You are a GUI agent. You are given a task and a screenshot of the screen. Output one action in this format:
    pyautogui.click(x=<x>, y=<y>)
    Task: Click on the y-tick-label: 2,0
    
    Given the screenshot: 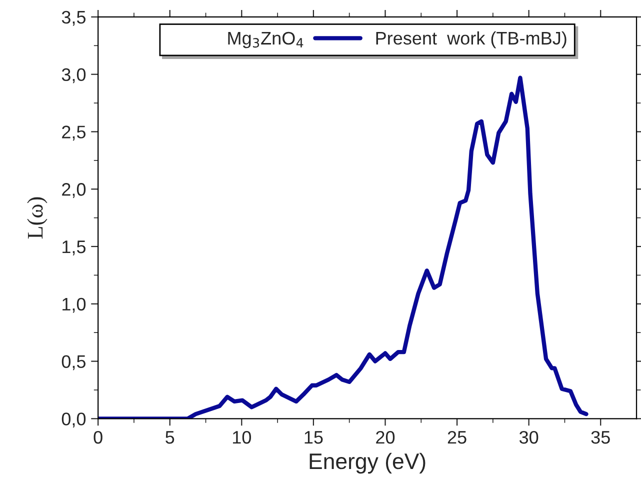 What is the action you would take?
    pyautogui.click(x=74, y=190)
    